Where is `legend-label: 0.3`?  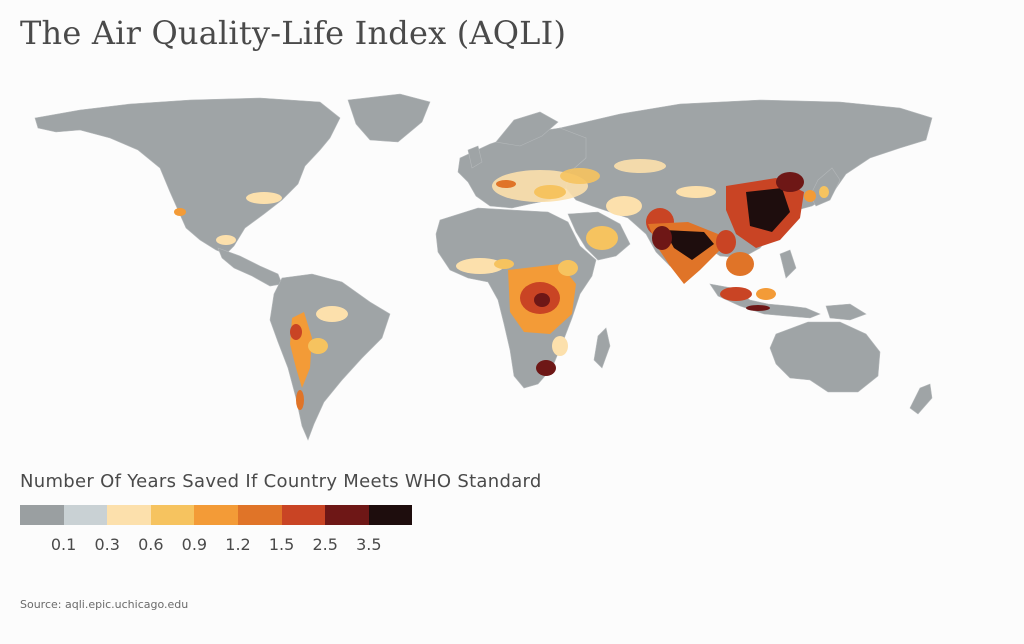
legend-label: 0.3 is located at coordinates (107, 544).